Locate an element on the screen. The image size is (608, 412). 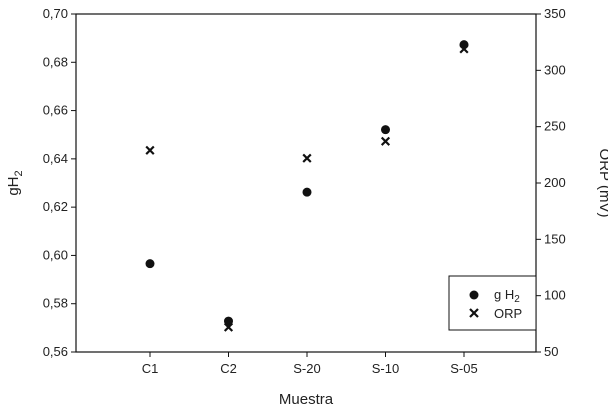
legend-label-gh2-main: g H is located at coordinates (504, 294).